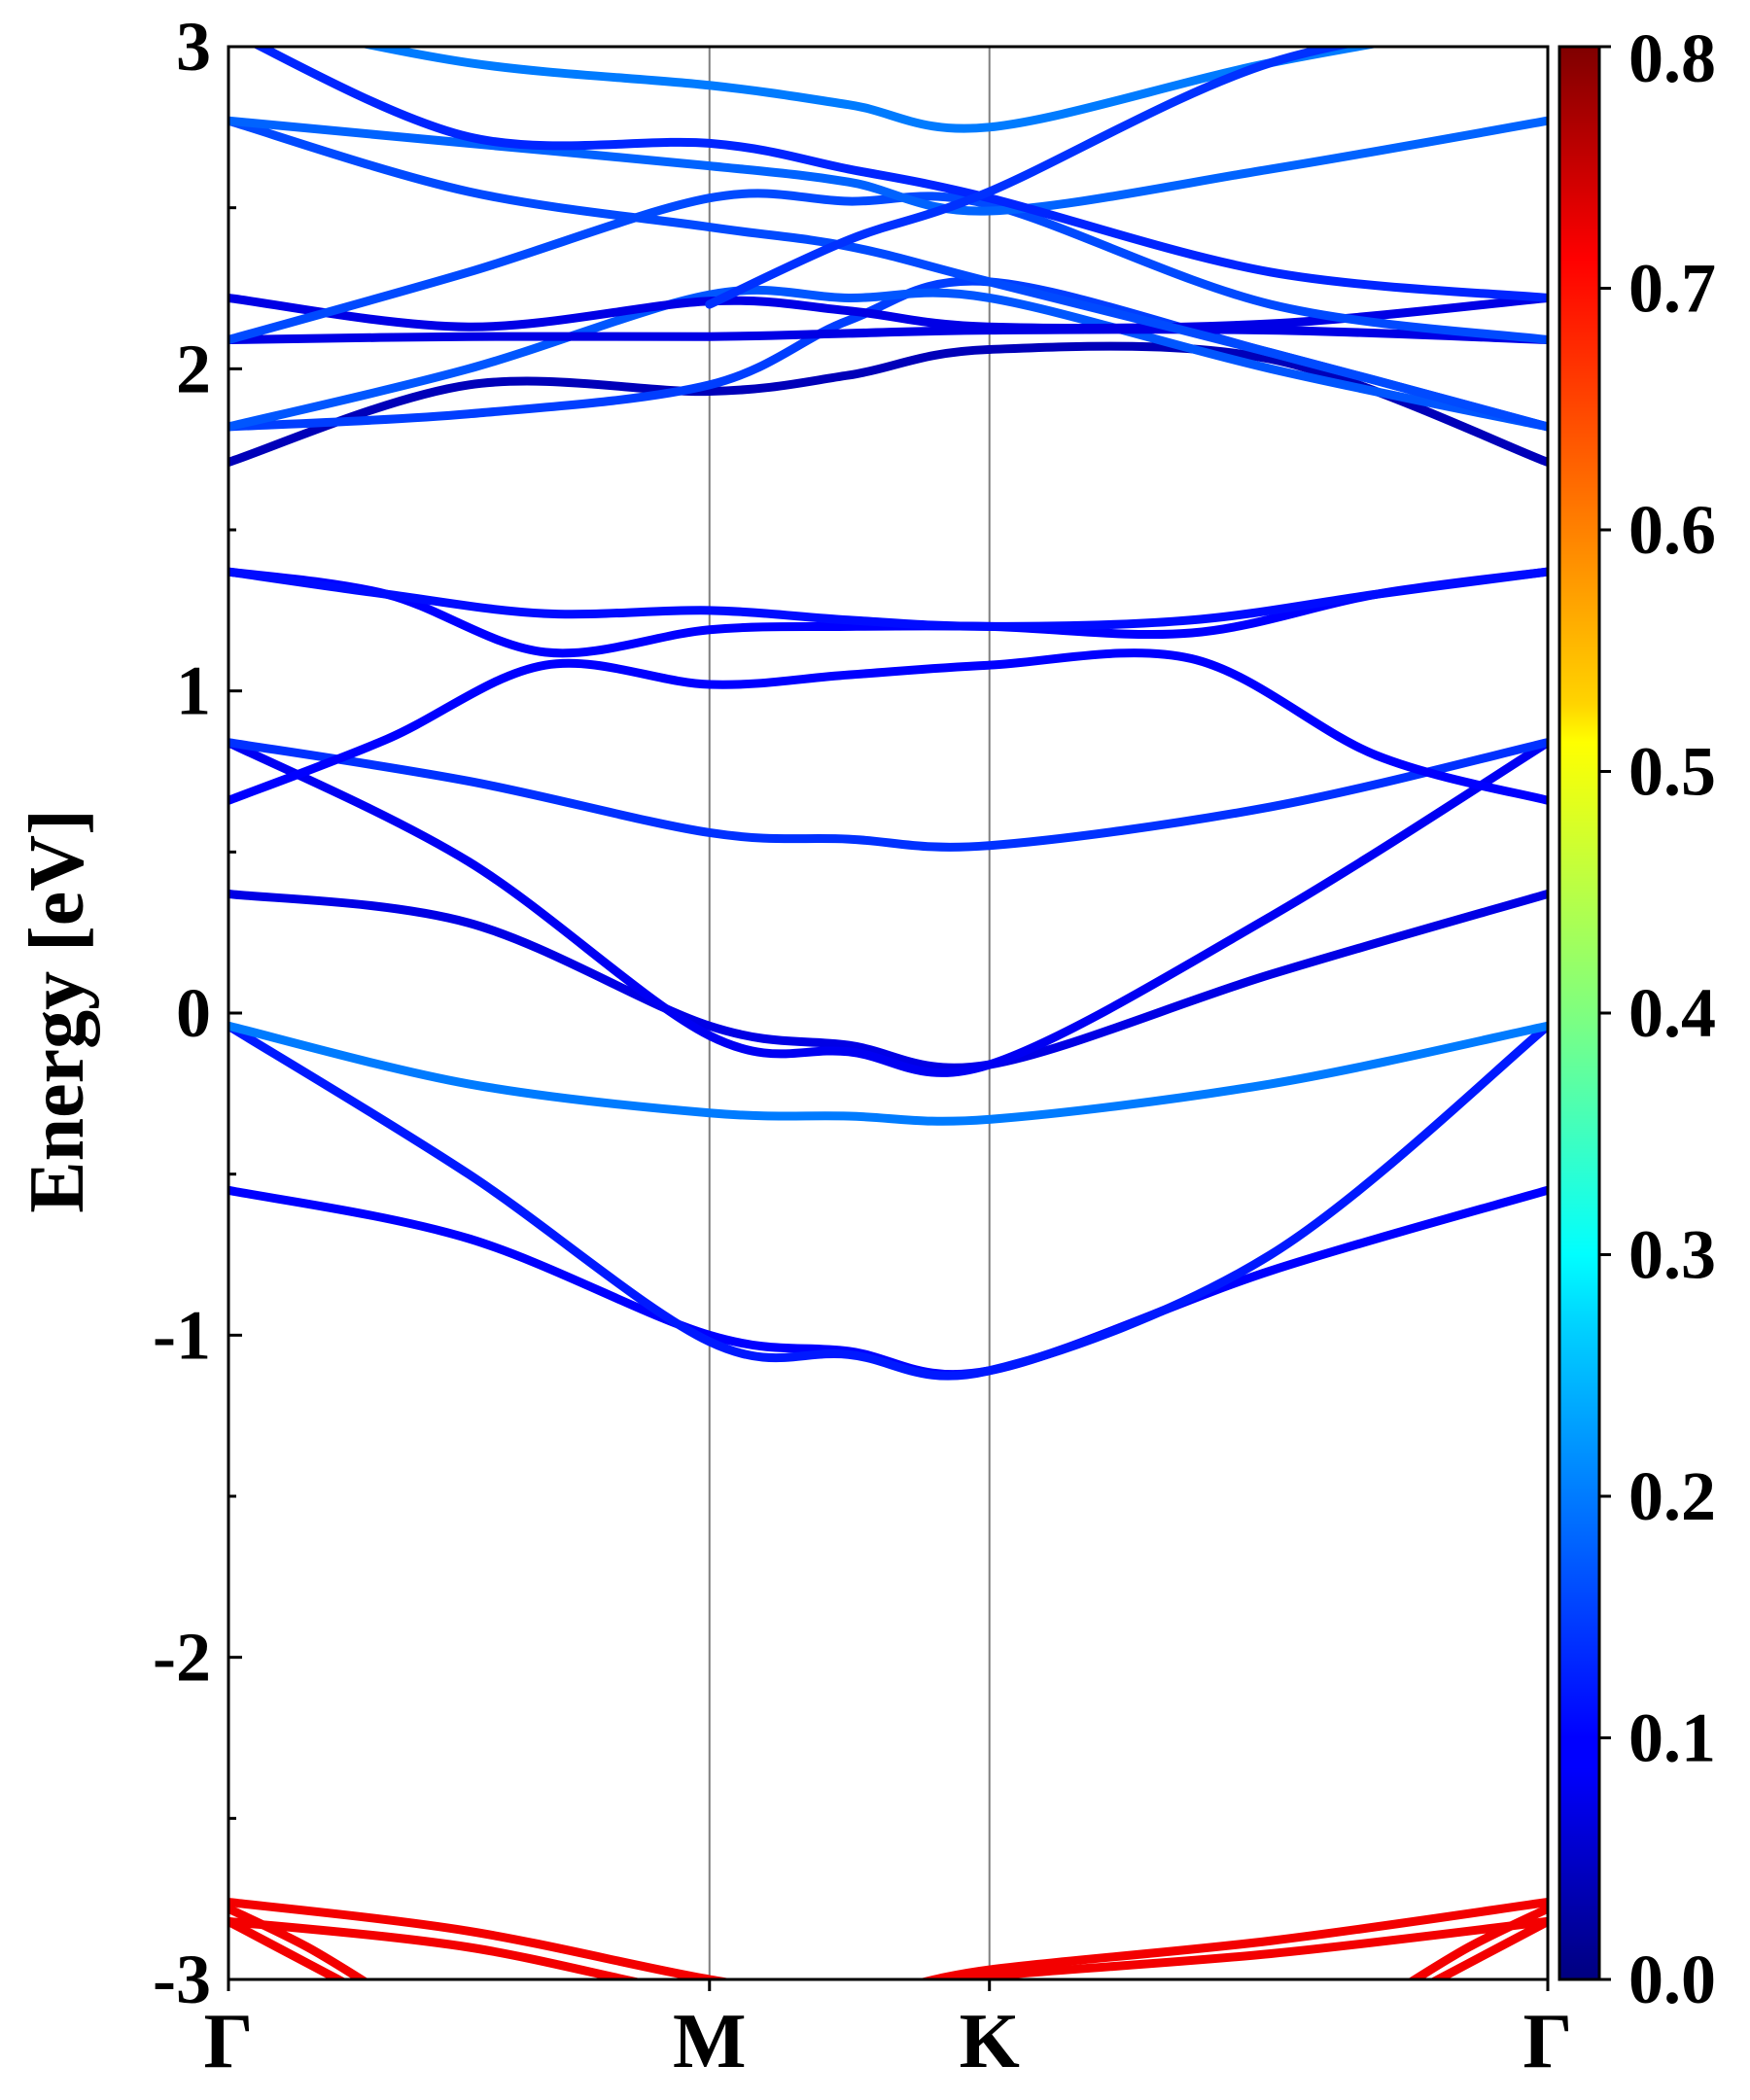 The height and width of the screenshot is (2100, 1750). I want to click on colorbar-tick-label: 0.5, so click(1672, 772).